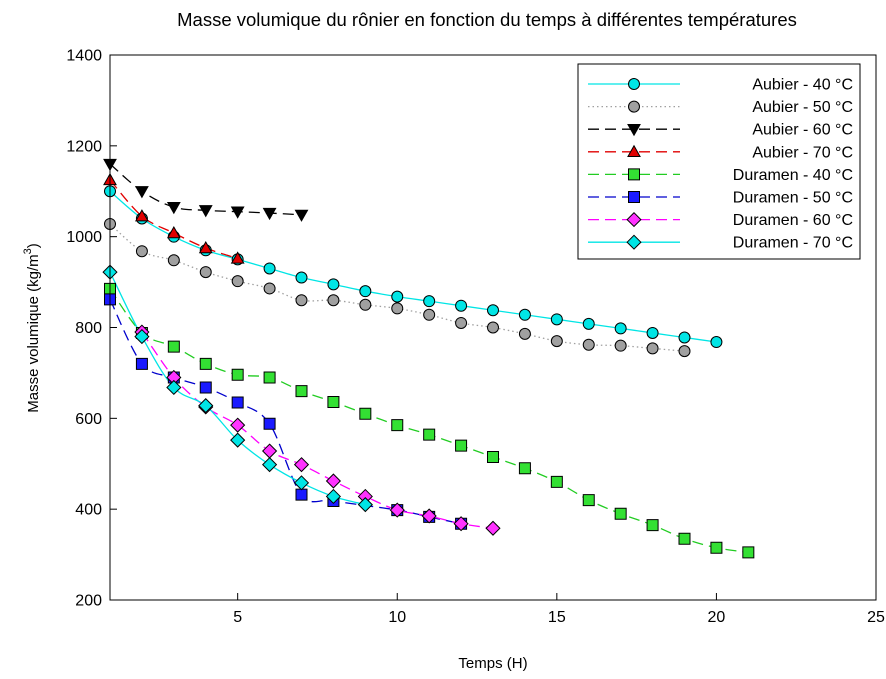  Describe the element at coordinates (88, 328) in the screenshot. I see `y-tick-label: 800` at that location.